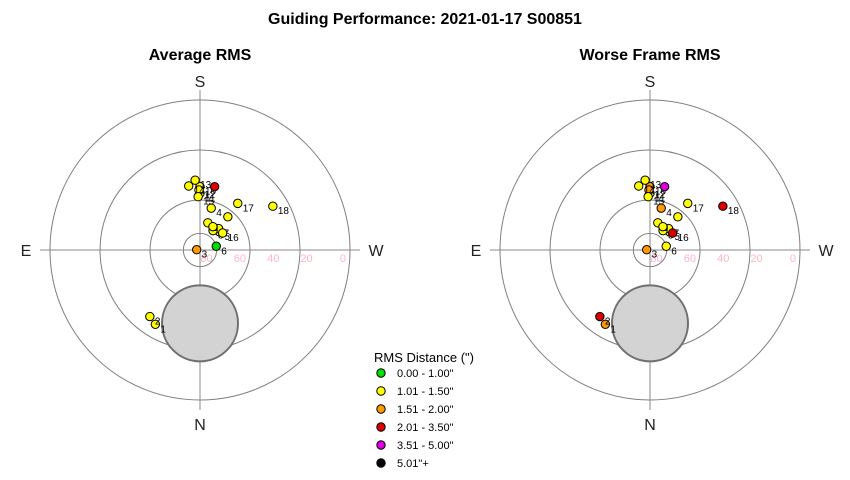 This screenshot has width=850, height=480. What do you see at coordinates (425, 446) in the screenshot?
I see `legend-item-label: 3.51 - 5.00"` at bounding box center [425, 446].